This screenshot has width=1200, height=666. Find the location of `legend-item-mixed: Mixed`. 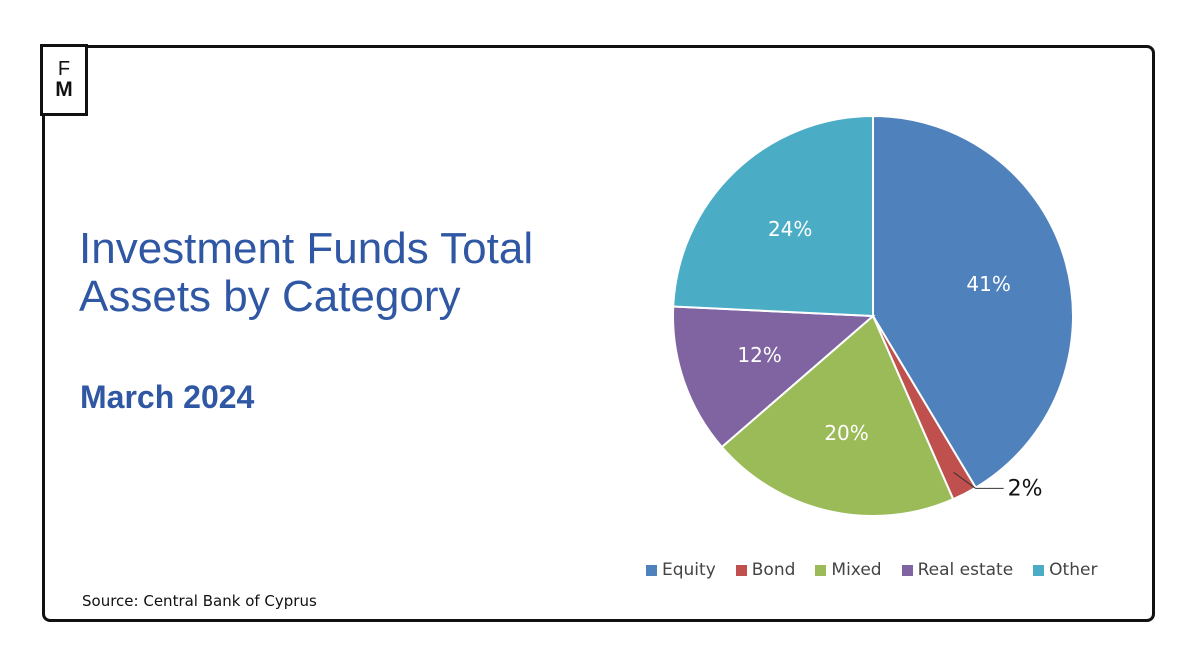

legend-item-mixed: Mixed is located at coordinates (848, 570).